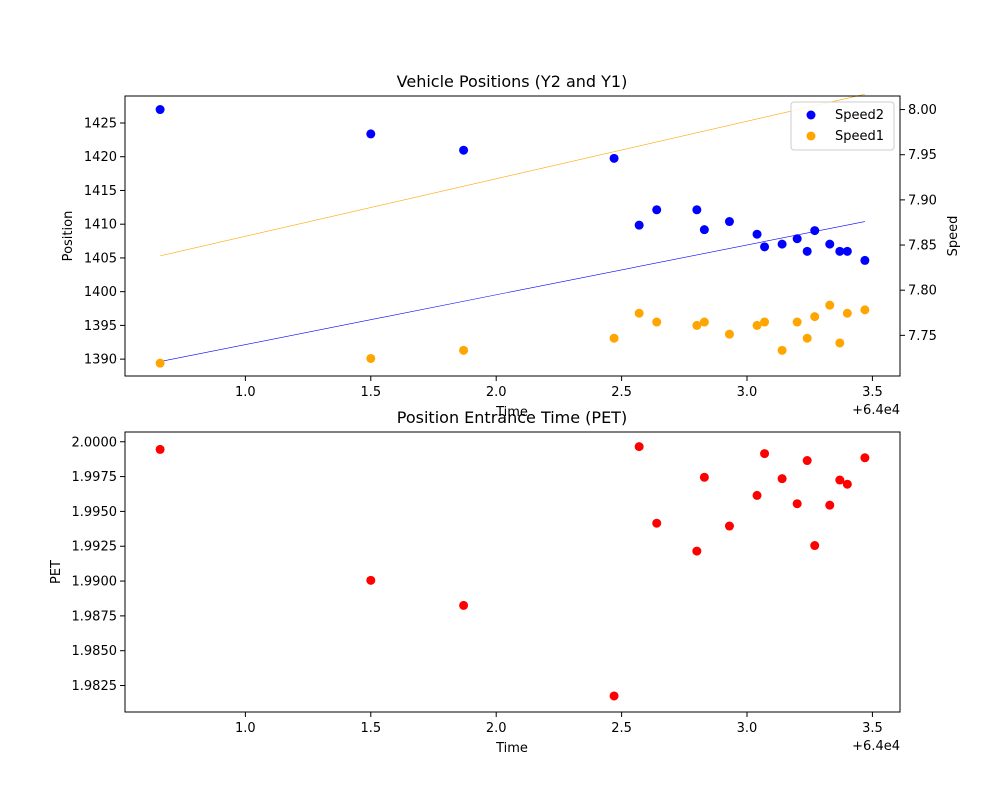  Describe the element at coordinates (922, 246) in the screenshot. I see `y2-tick-label: 7.85` at that location.